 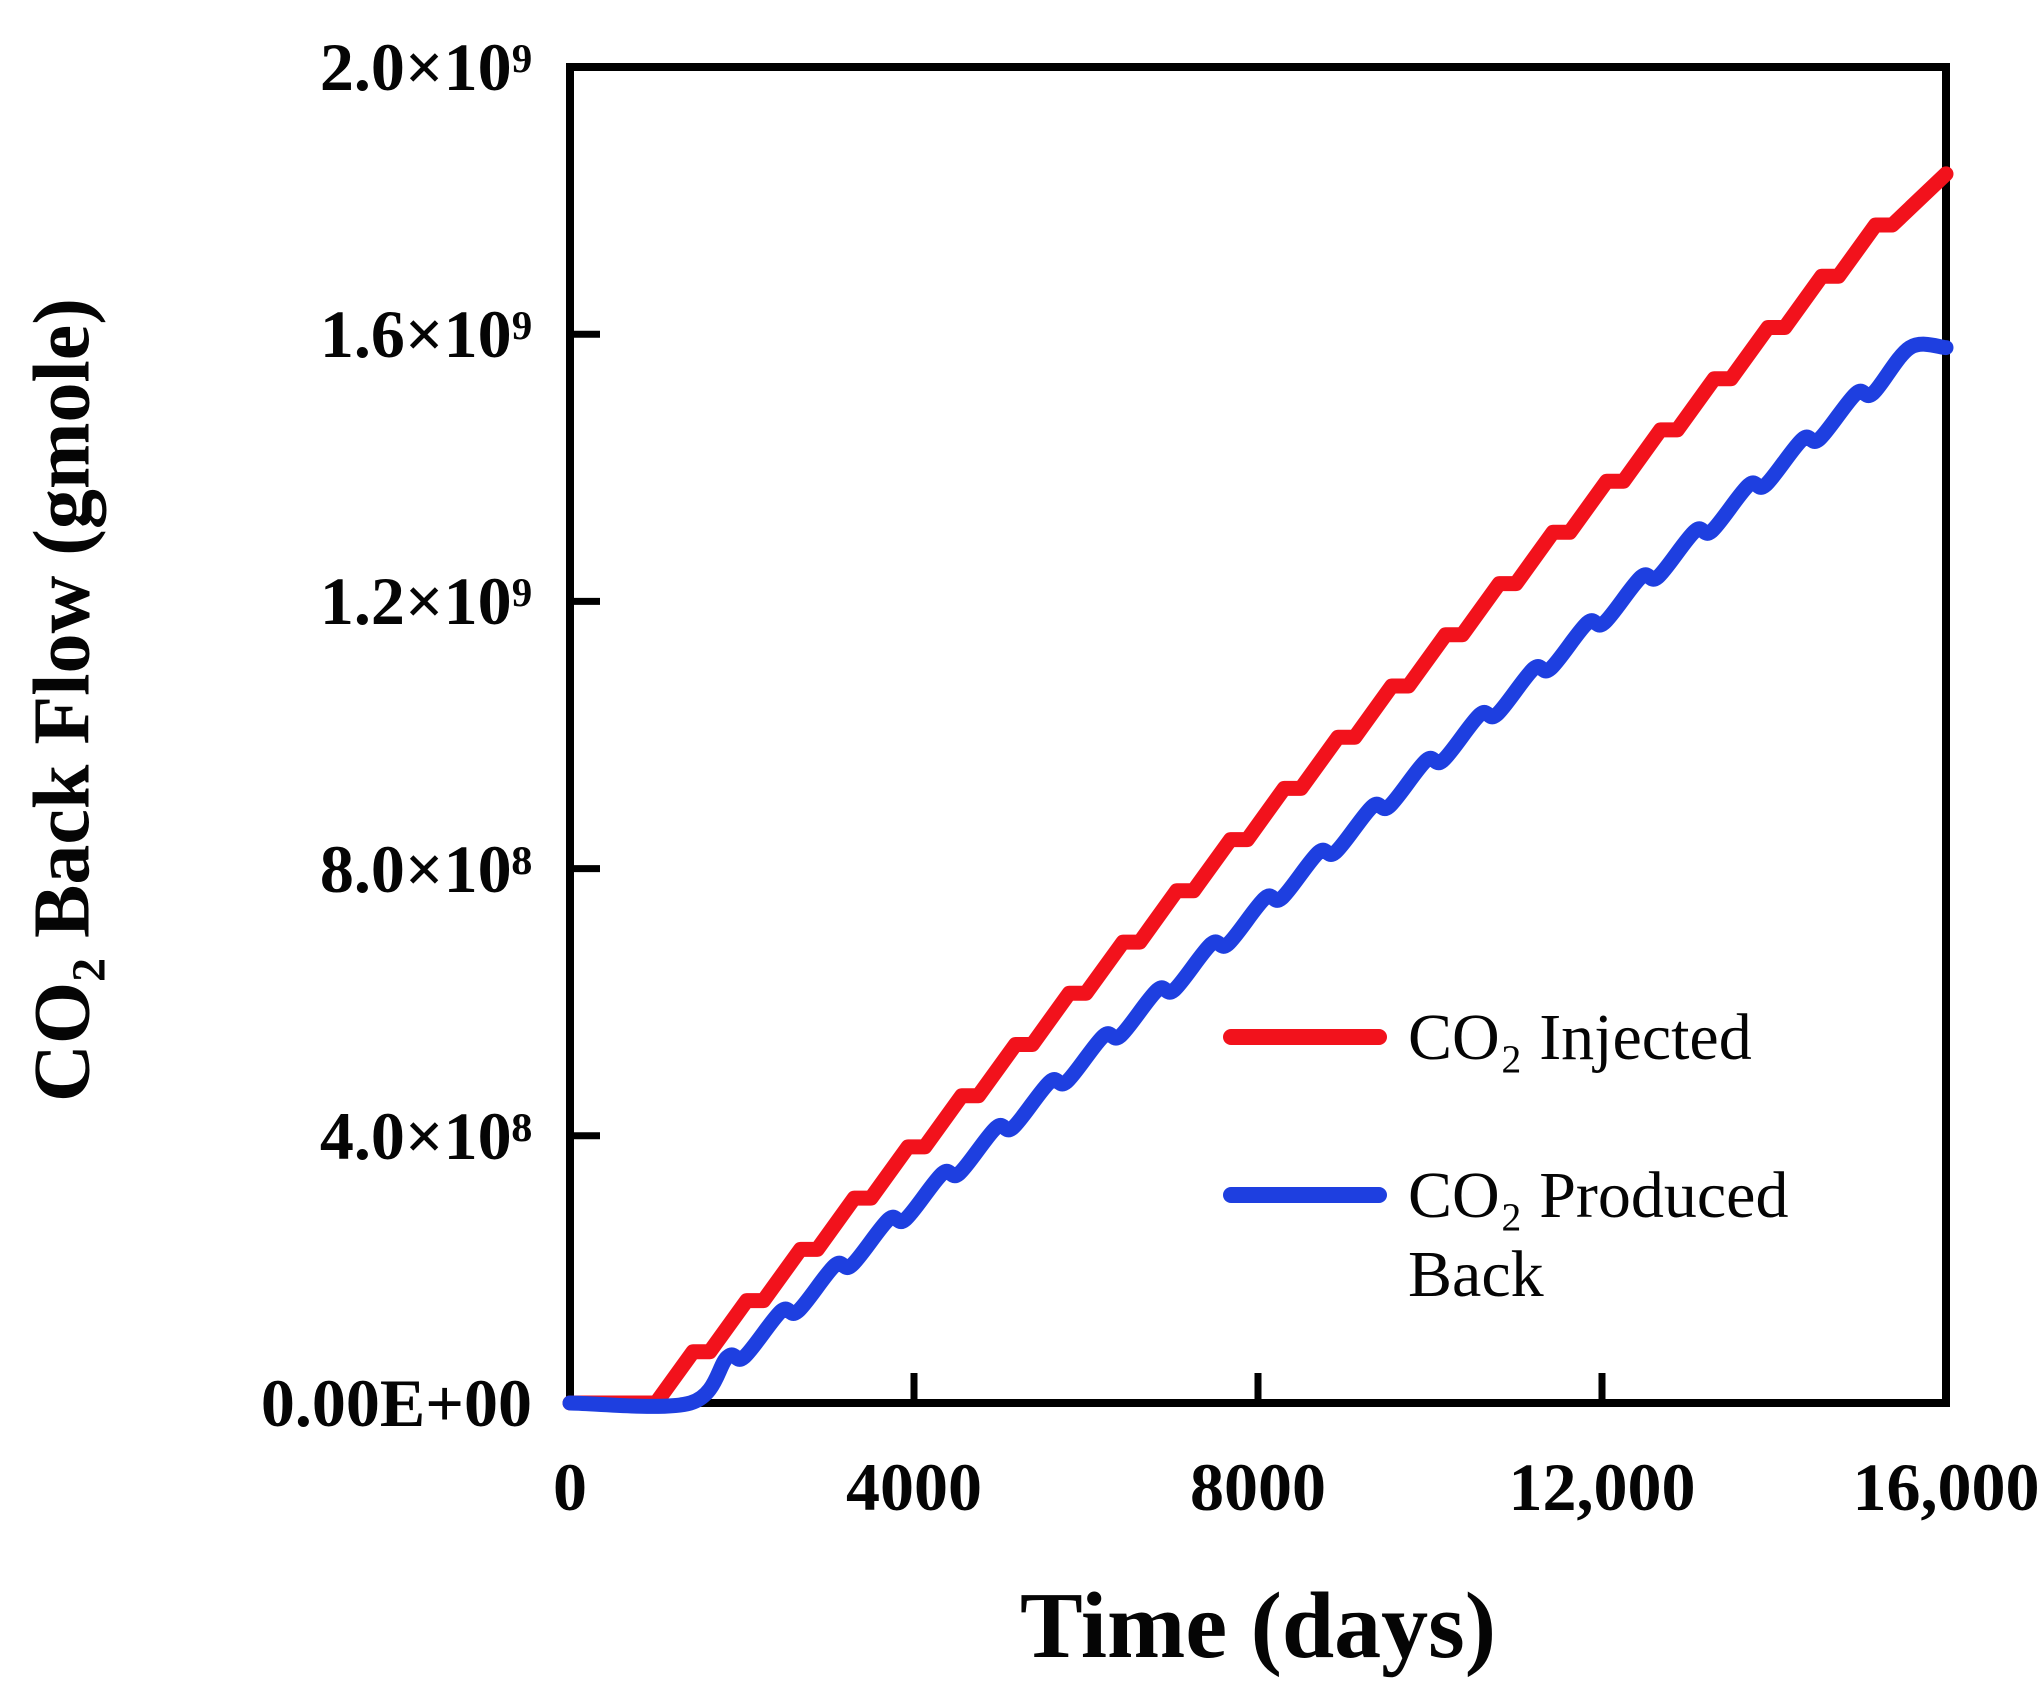 I want to click on y-tick-label: 1.2×10⁹, so click(x=425, y=601).